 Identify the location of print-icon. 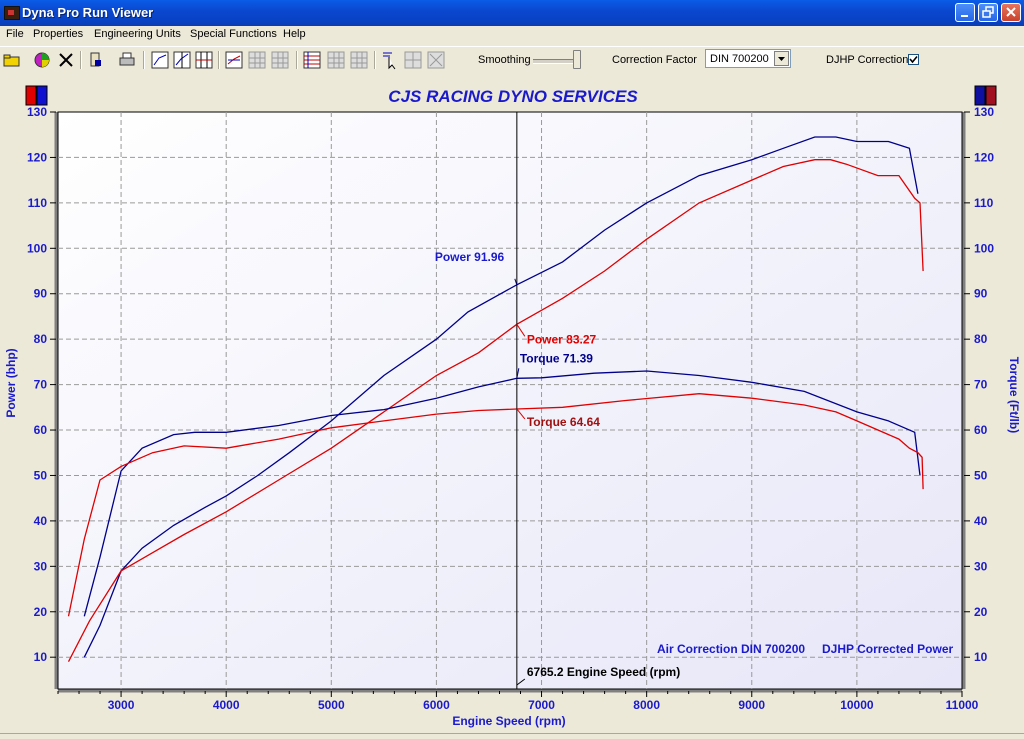
(127, 60).